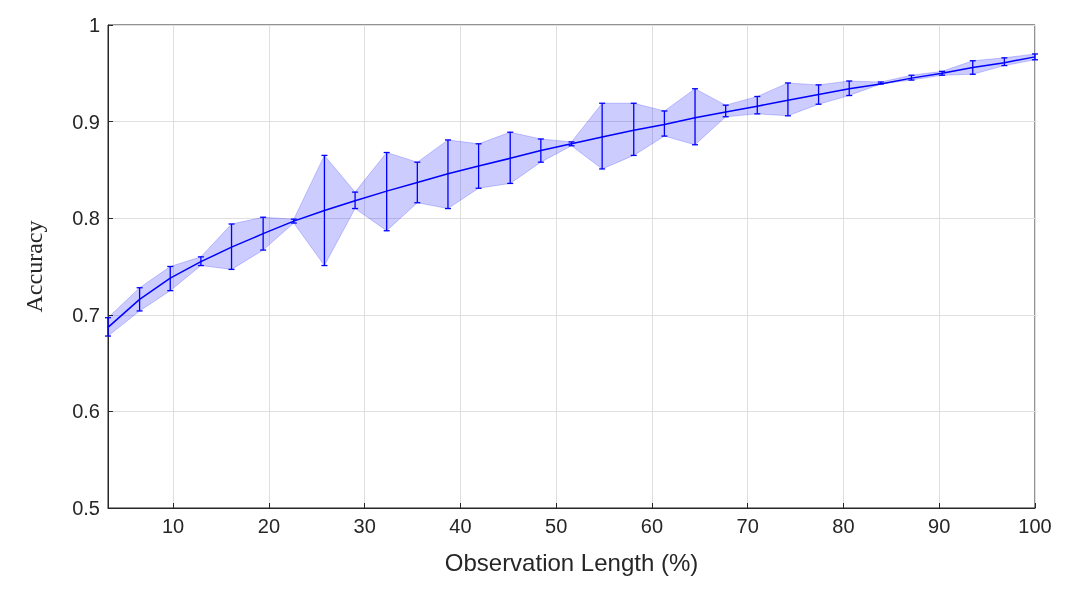 Image resolution: width=1073 pixels, height=606 pixels. What do you see at coordinates (86, 411) in the screenshot?
I see `y-tick-label: 0.6` at bounding box center [86, 411].